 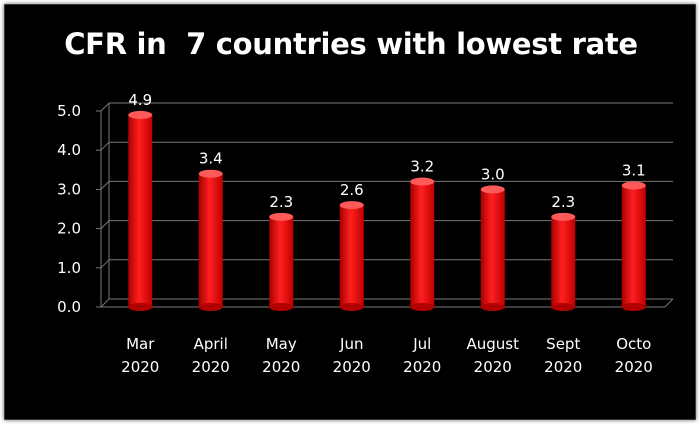 What do you see at coordinates (281, 344) in the screenshot?
I see `x-tick-label: May` at bounding box center [281, 344].